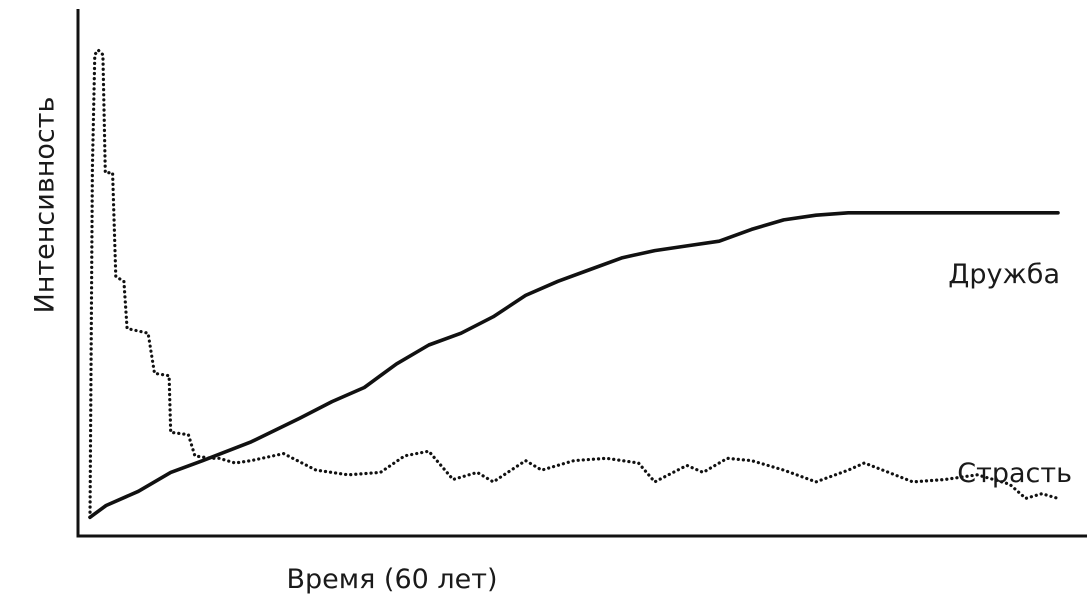 The width and height of the screenshot is (1087, 599). I want to click on y-axis-label-text: Интенсивность, so click(45, 205).